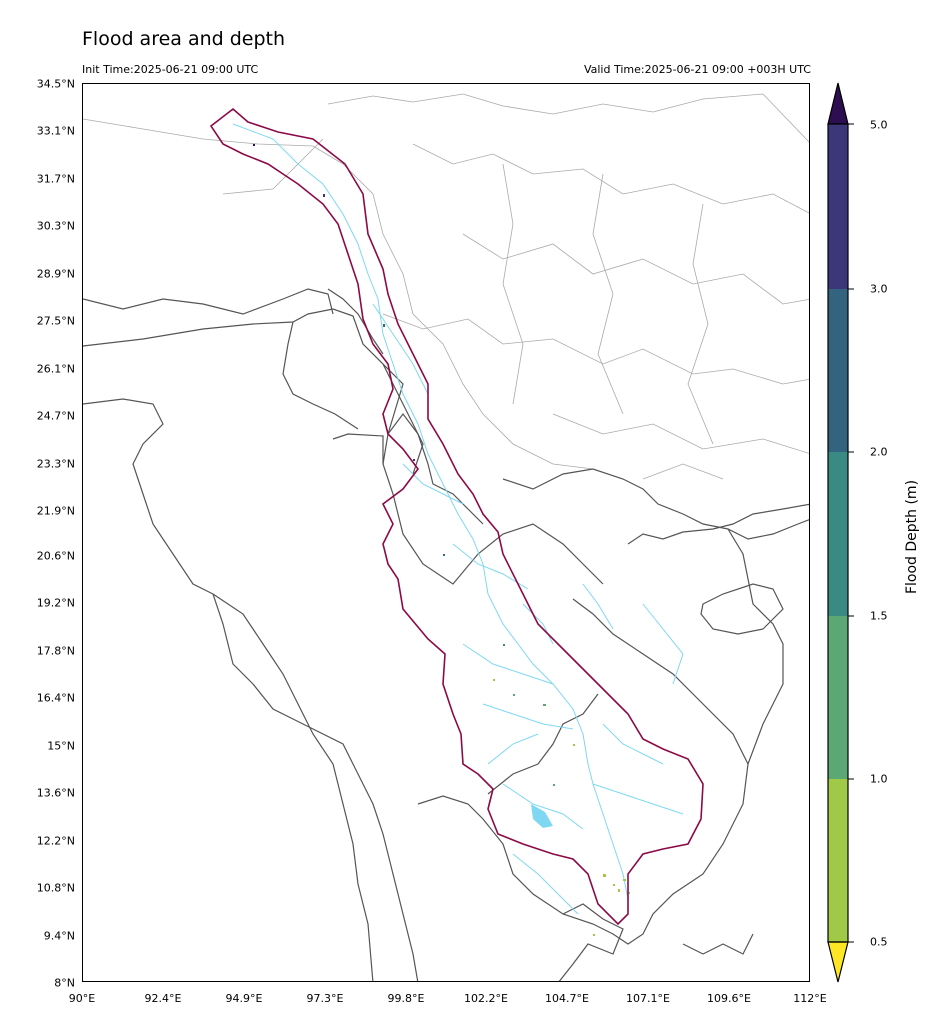 This screenshot has height=1035, width=951. Describe the element at coordinates (55, 369) in the screenshot. I see `y-tick-label: 26.1°N` at that location.